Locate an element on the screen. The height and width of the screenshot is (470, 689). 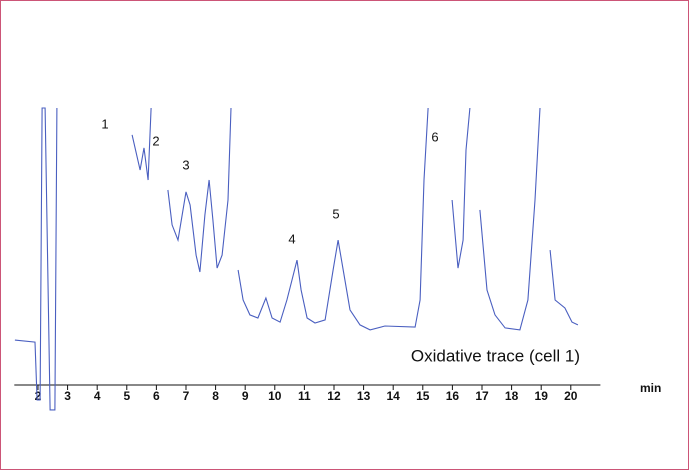
annotation: 4 is located at coordinates (291, 238).